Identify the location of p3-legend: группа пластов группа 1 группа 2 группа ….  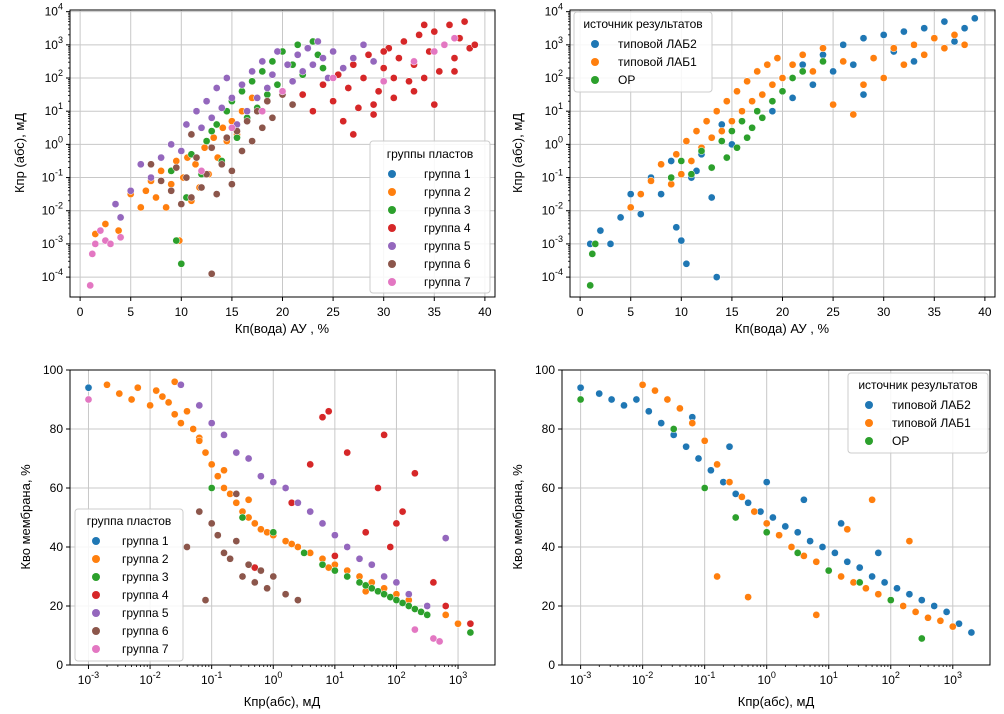
(129, 585).